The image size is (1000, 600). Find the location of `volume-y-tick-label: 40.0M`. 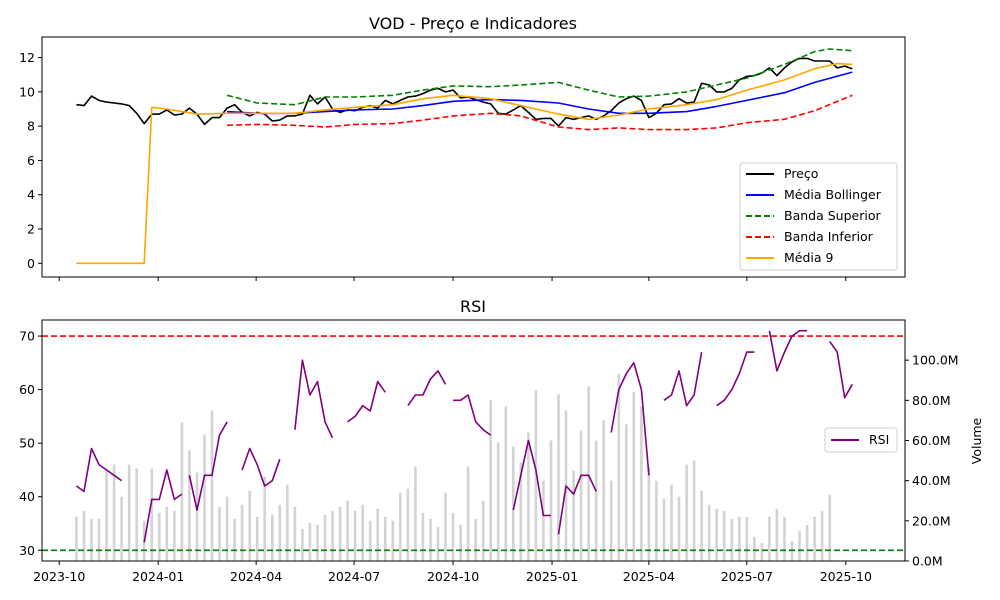

volume-y-tick-label: 40.0M is located at coordinates (931, 480).